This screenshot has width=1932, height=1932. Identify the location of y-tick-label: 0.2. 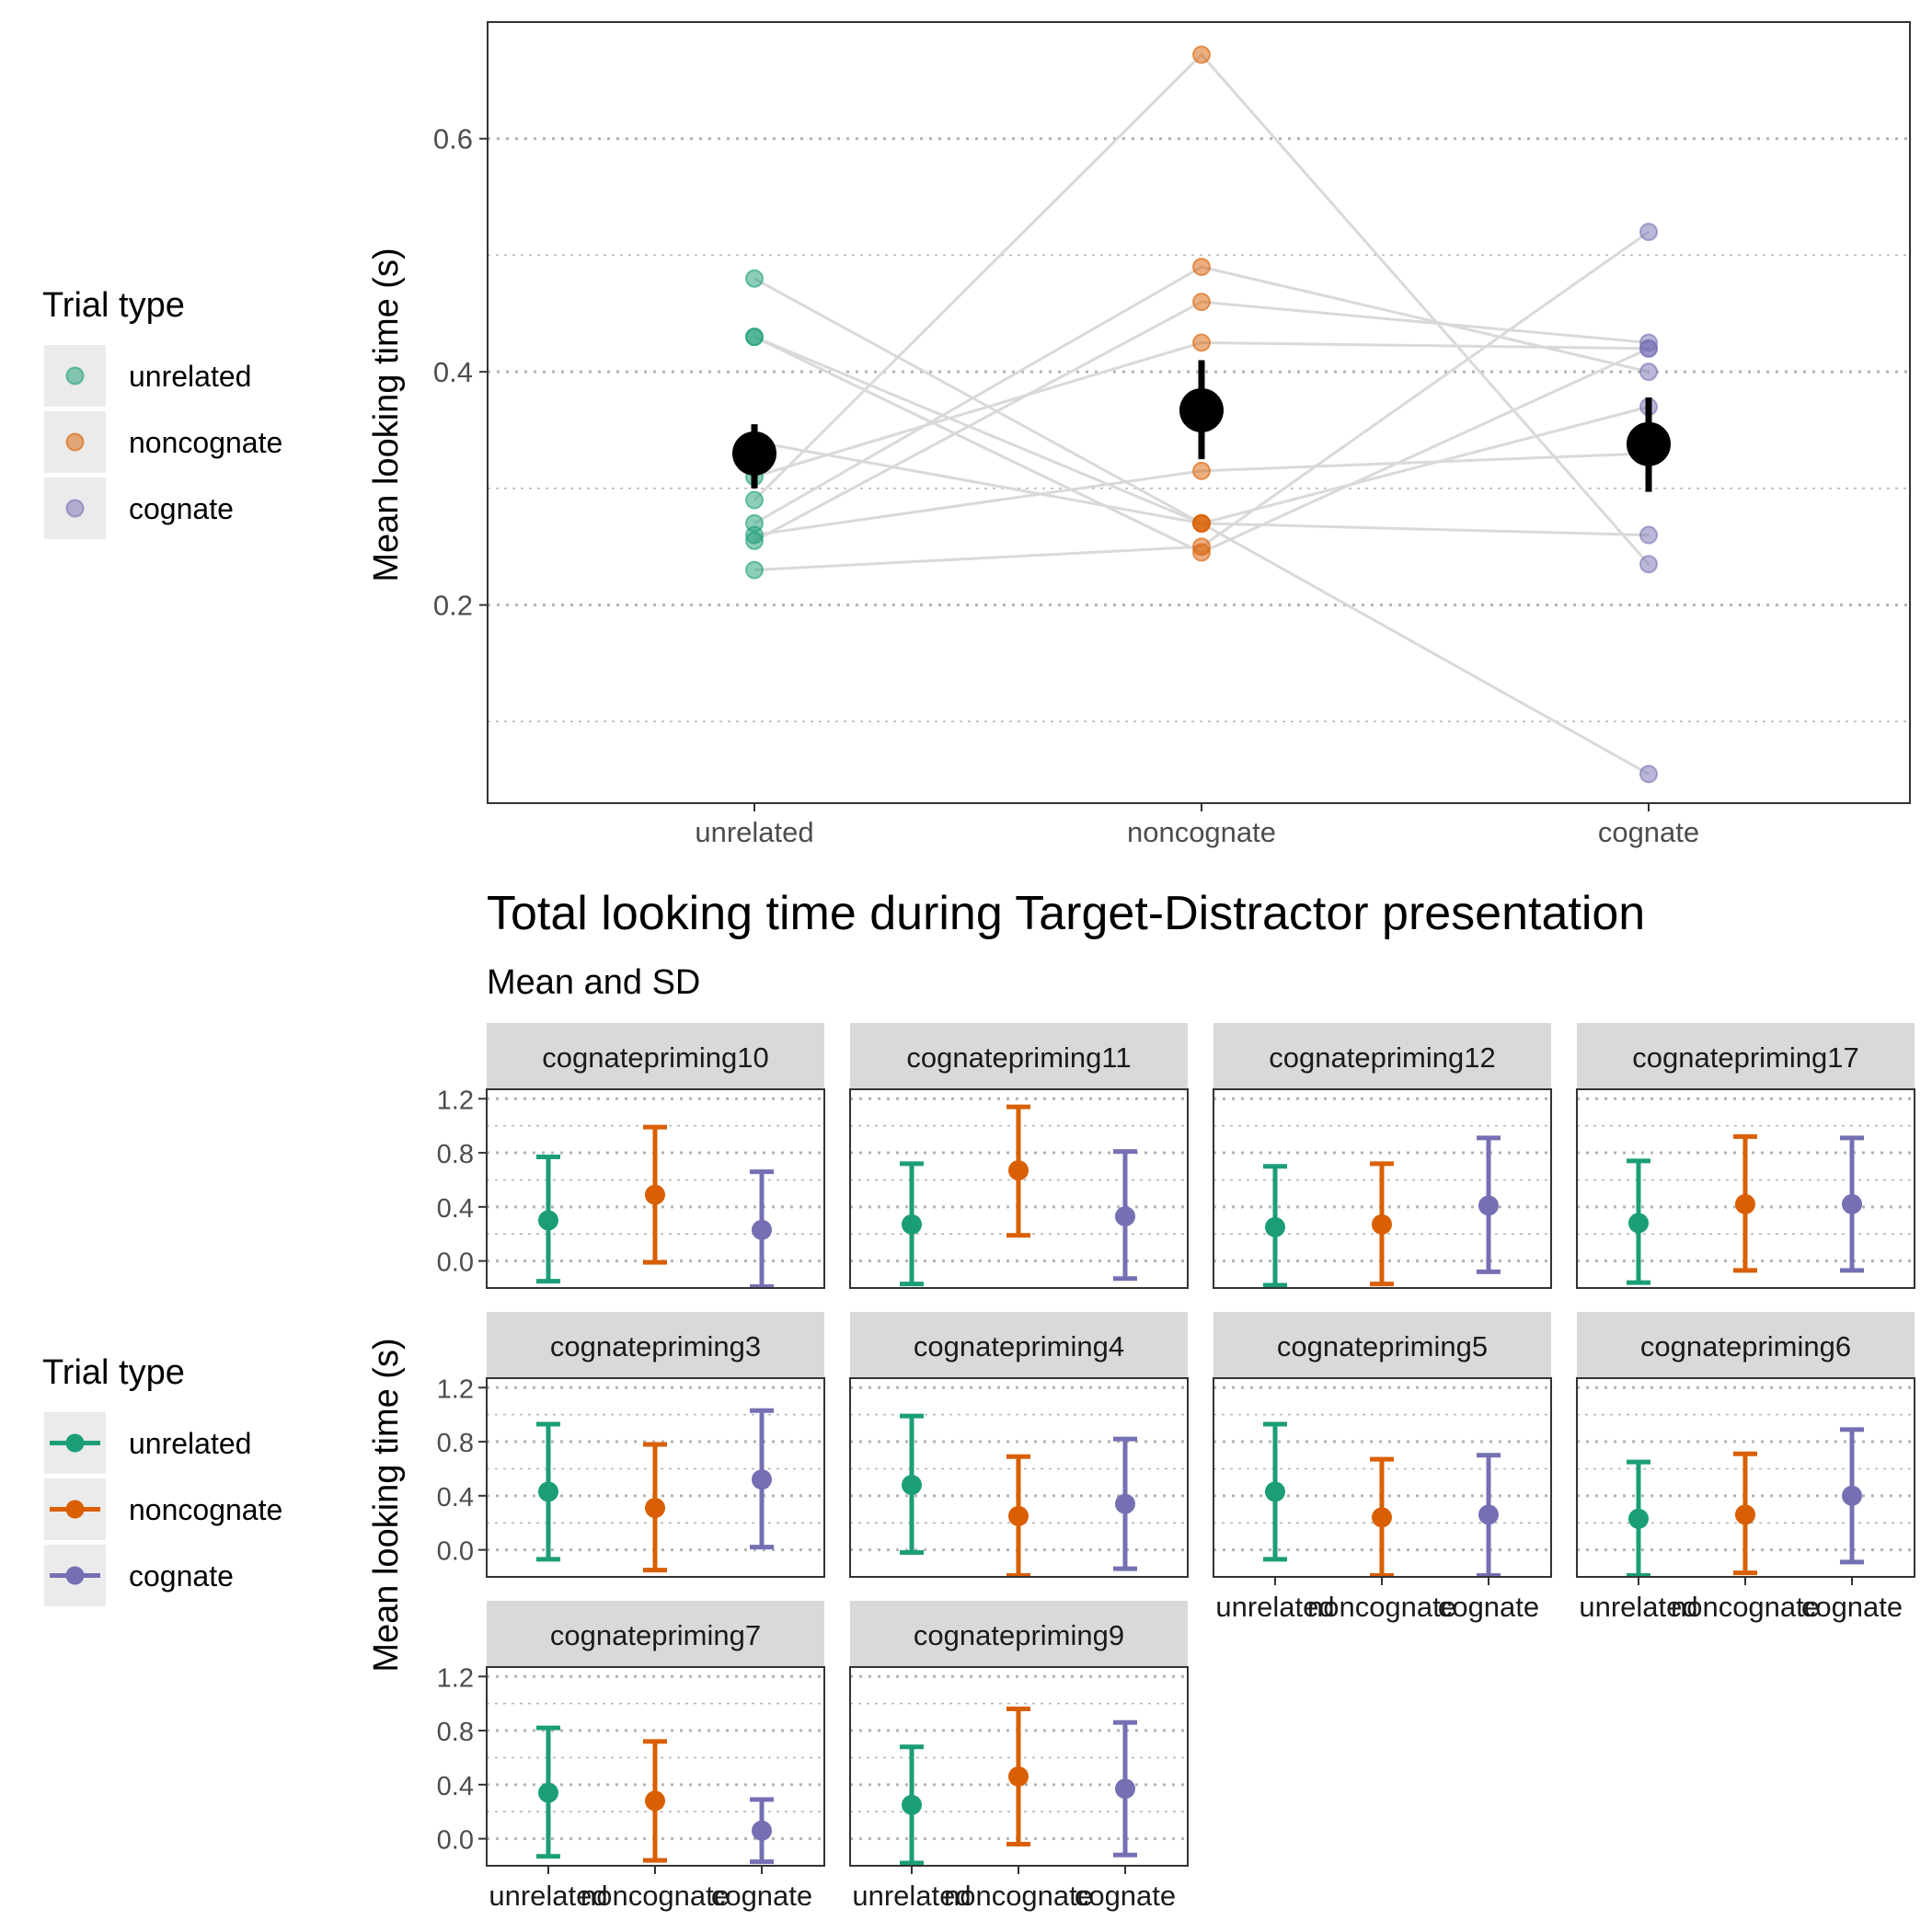
(453, 606).